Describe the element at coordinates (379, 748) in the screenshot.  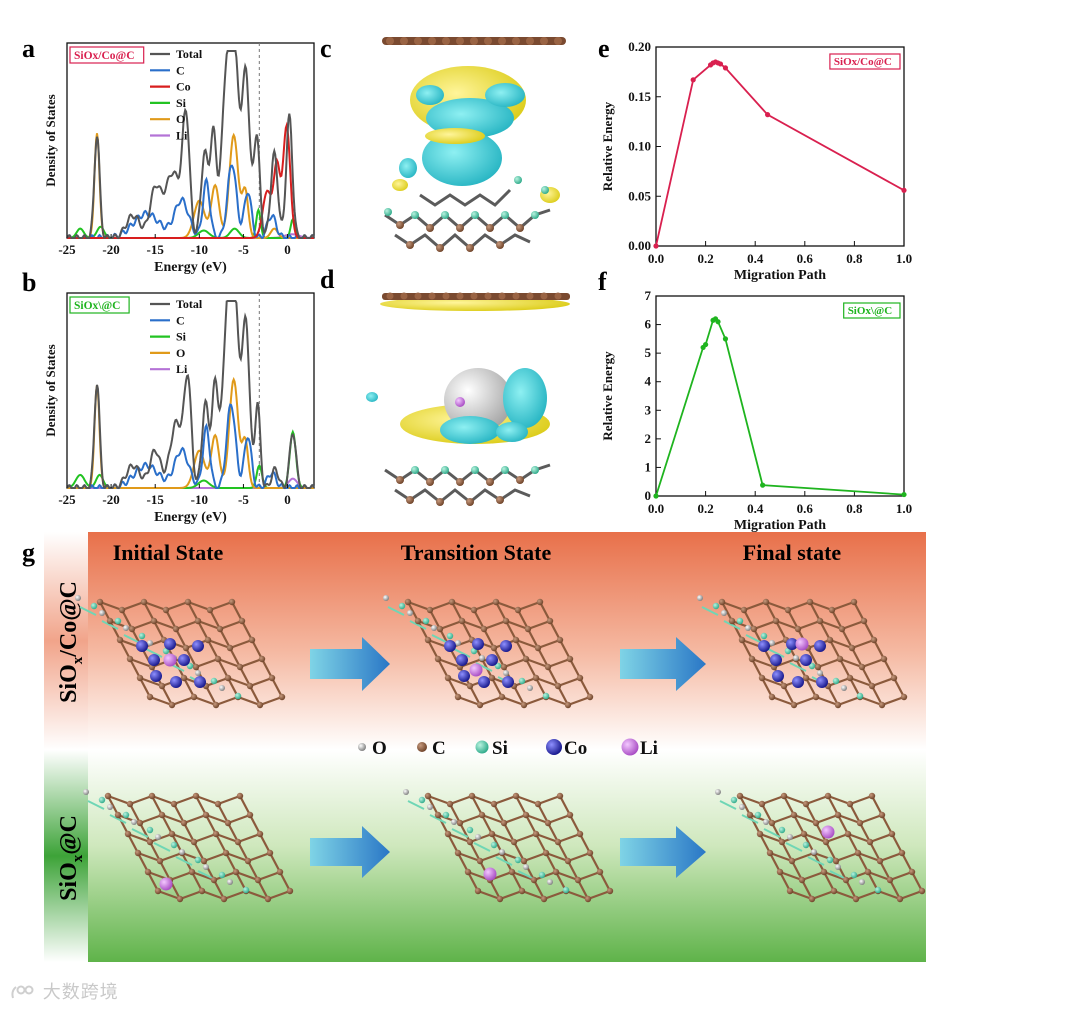
I see `legend-atom-label-o: O` at that location.